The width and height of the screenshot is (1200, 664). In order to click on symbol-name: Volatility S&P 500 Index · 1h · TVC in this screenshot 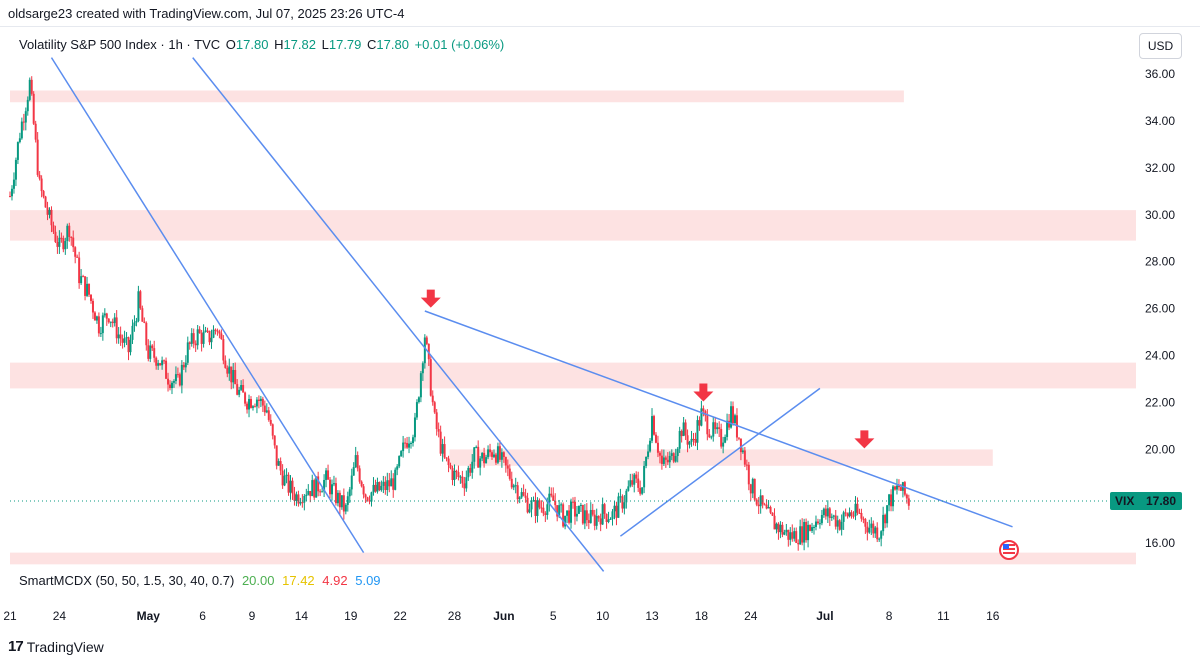, I will do `click(120, 44)`.